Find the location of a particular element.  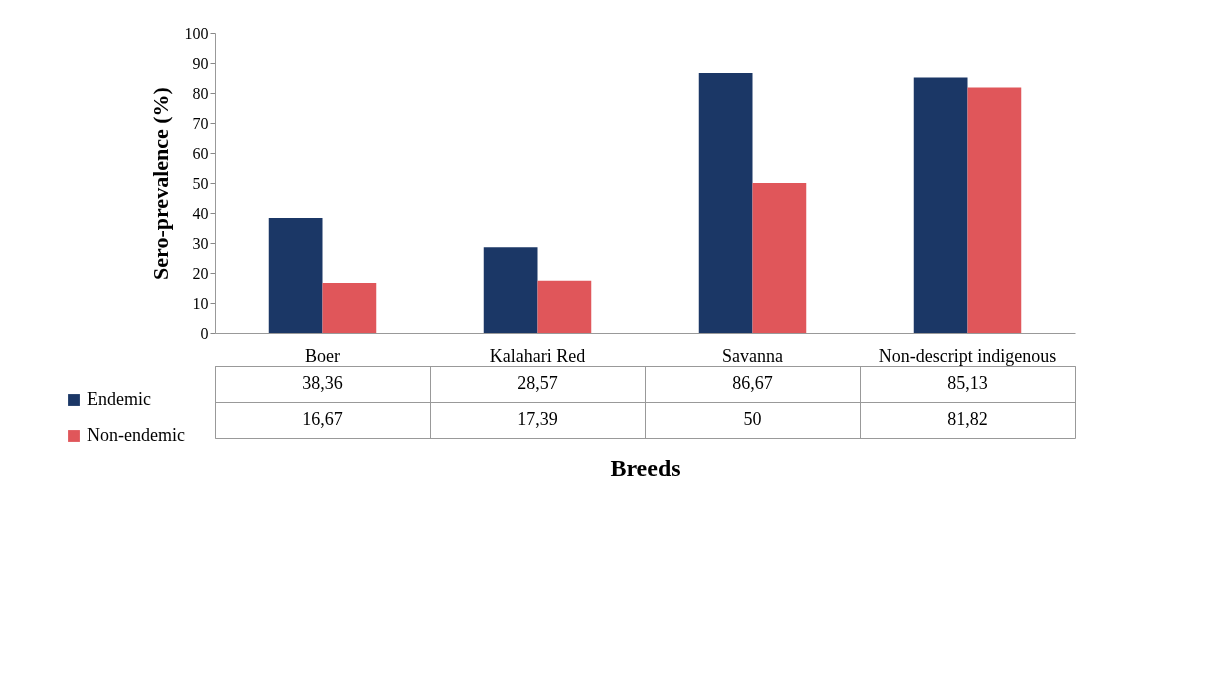

y-tick-label: 90 is located at coordinates (200, 63).